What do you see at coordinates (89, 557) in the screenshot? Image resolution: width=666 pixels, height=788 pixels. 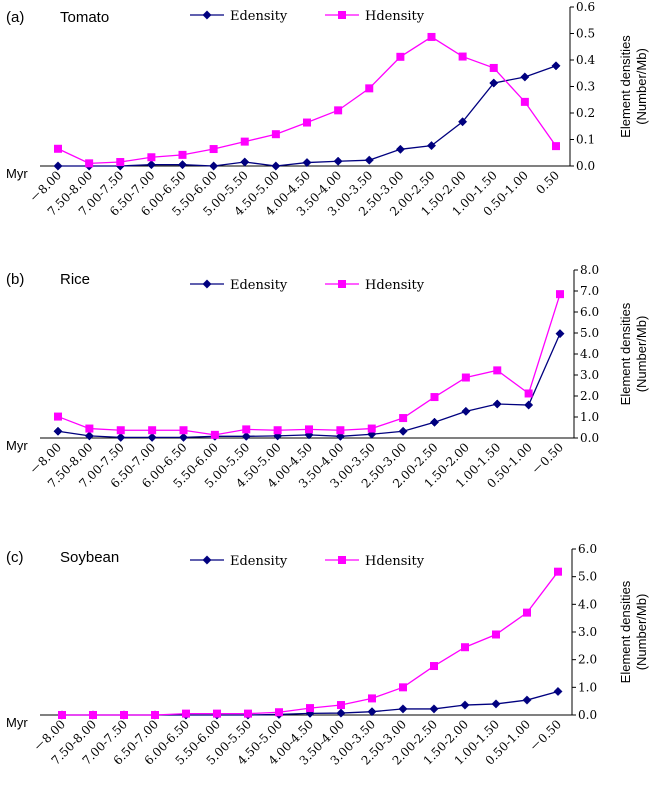 I see `panel-title: Soybean` at bounding box center [89, 557].